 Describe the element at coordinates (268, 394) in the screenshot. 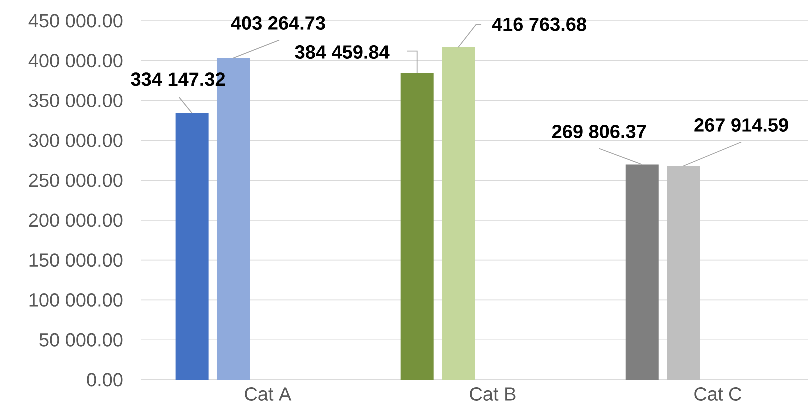

I see `x-tick-label: Cat A` at that location.